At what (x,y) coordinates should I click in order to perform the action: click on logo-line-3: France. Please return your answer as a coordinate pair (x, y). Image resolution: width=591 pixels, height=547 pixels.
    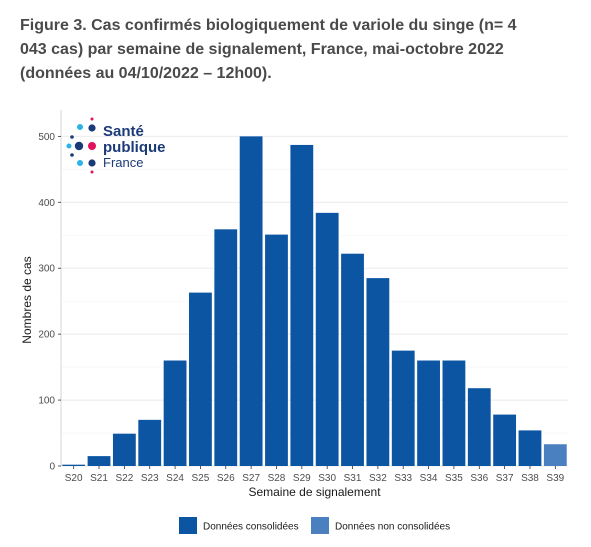
    Looking at the image, I should click on (123, 162).